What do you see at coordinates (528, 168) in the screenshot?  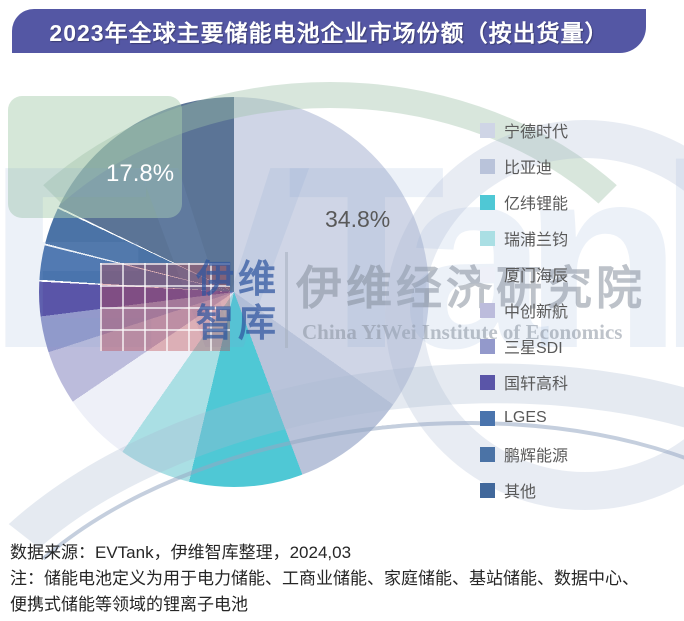 I see `legend-label: 比亚迪` at bounding box center [528, 168].